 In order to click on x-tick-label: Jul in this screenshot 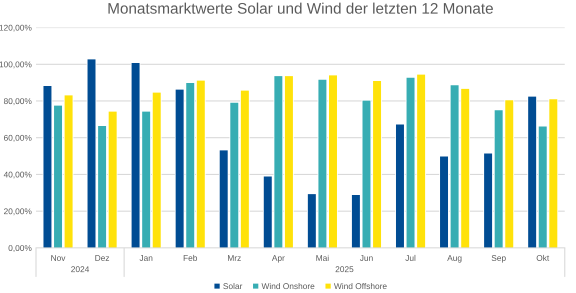, I will do `click(410, 257)`.